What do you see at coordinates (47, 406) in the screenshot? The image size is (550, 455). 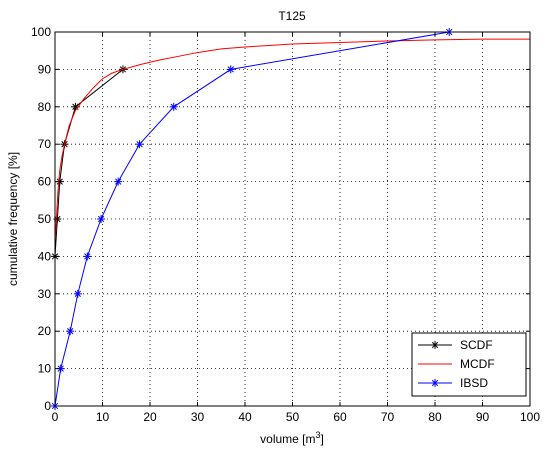 I see `y-tick-label-0: 0` at bounding box center [47, 406].